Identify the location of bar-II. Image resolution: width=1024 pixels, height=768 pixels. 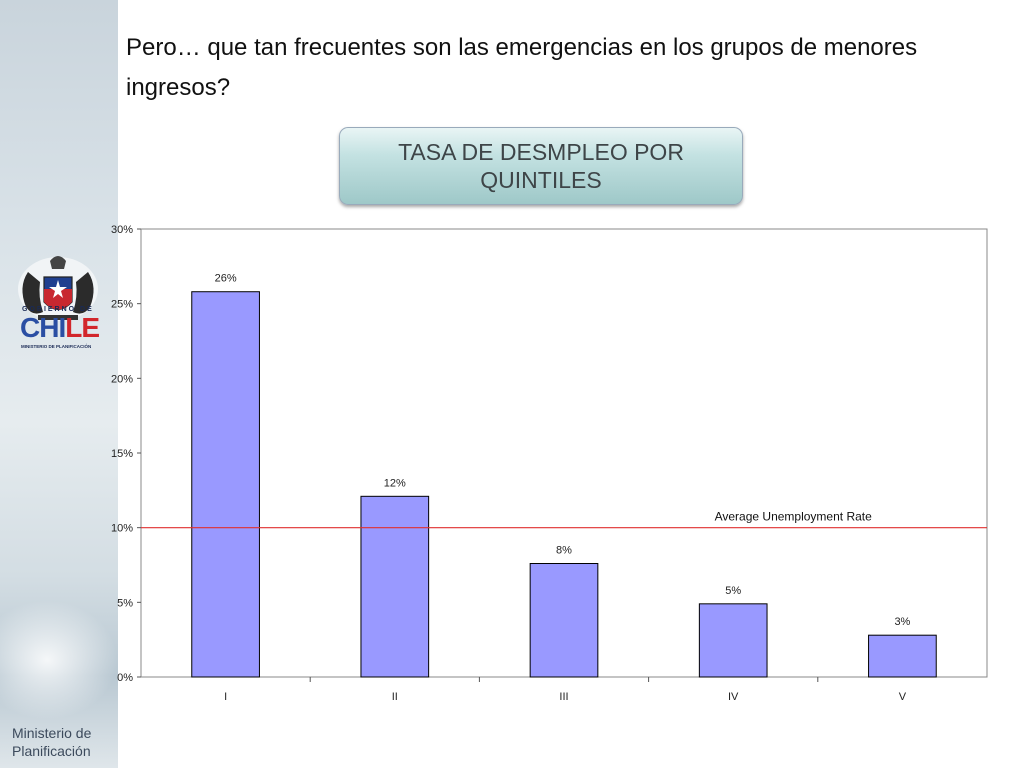
(395, 586).